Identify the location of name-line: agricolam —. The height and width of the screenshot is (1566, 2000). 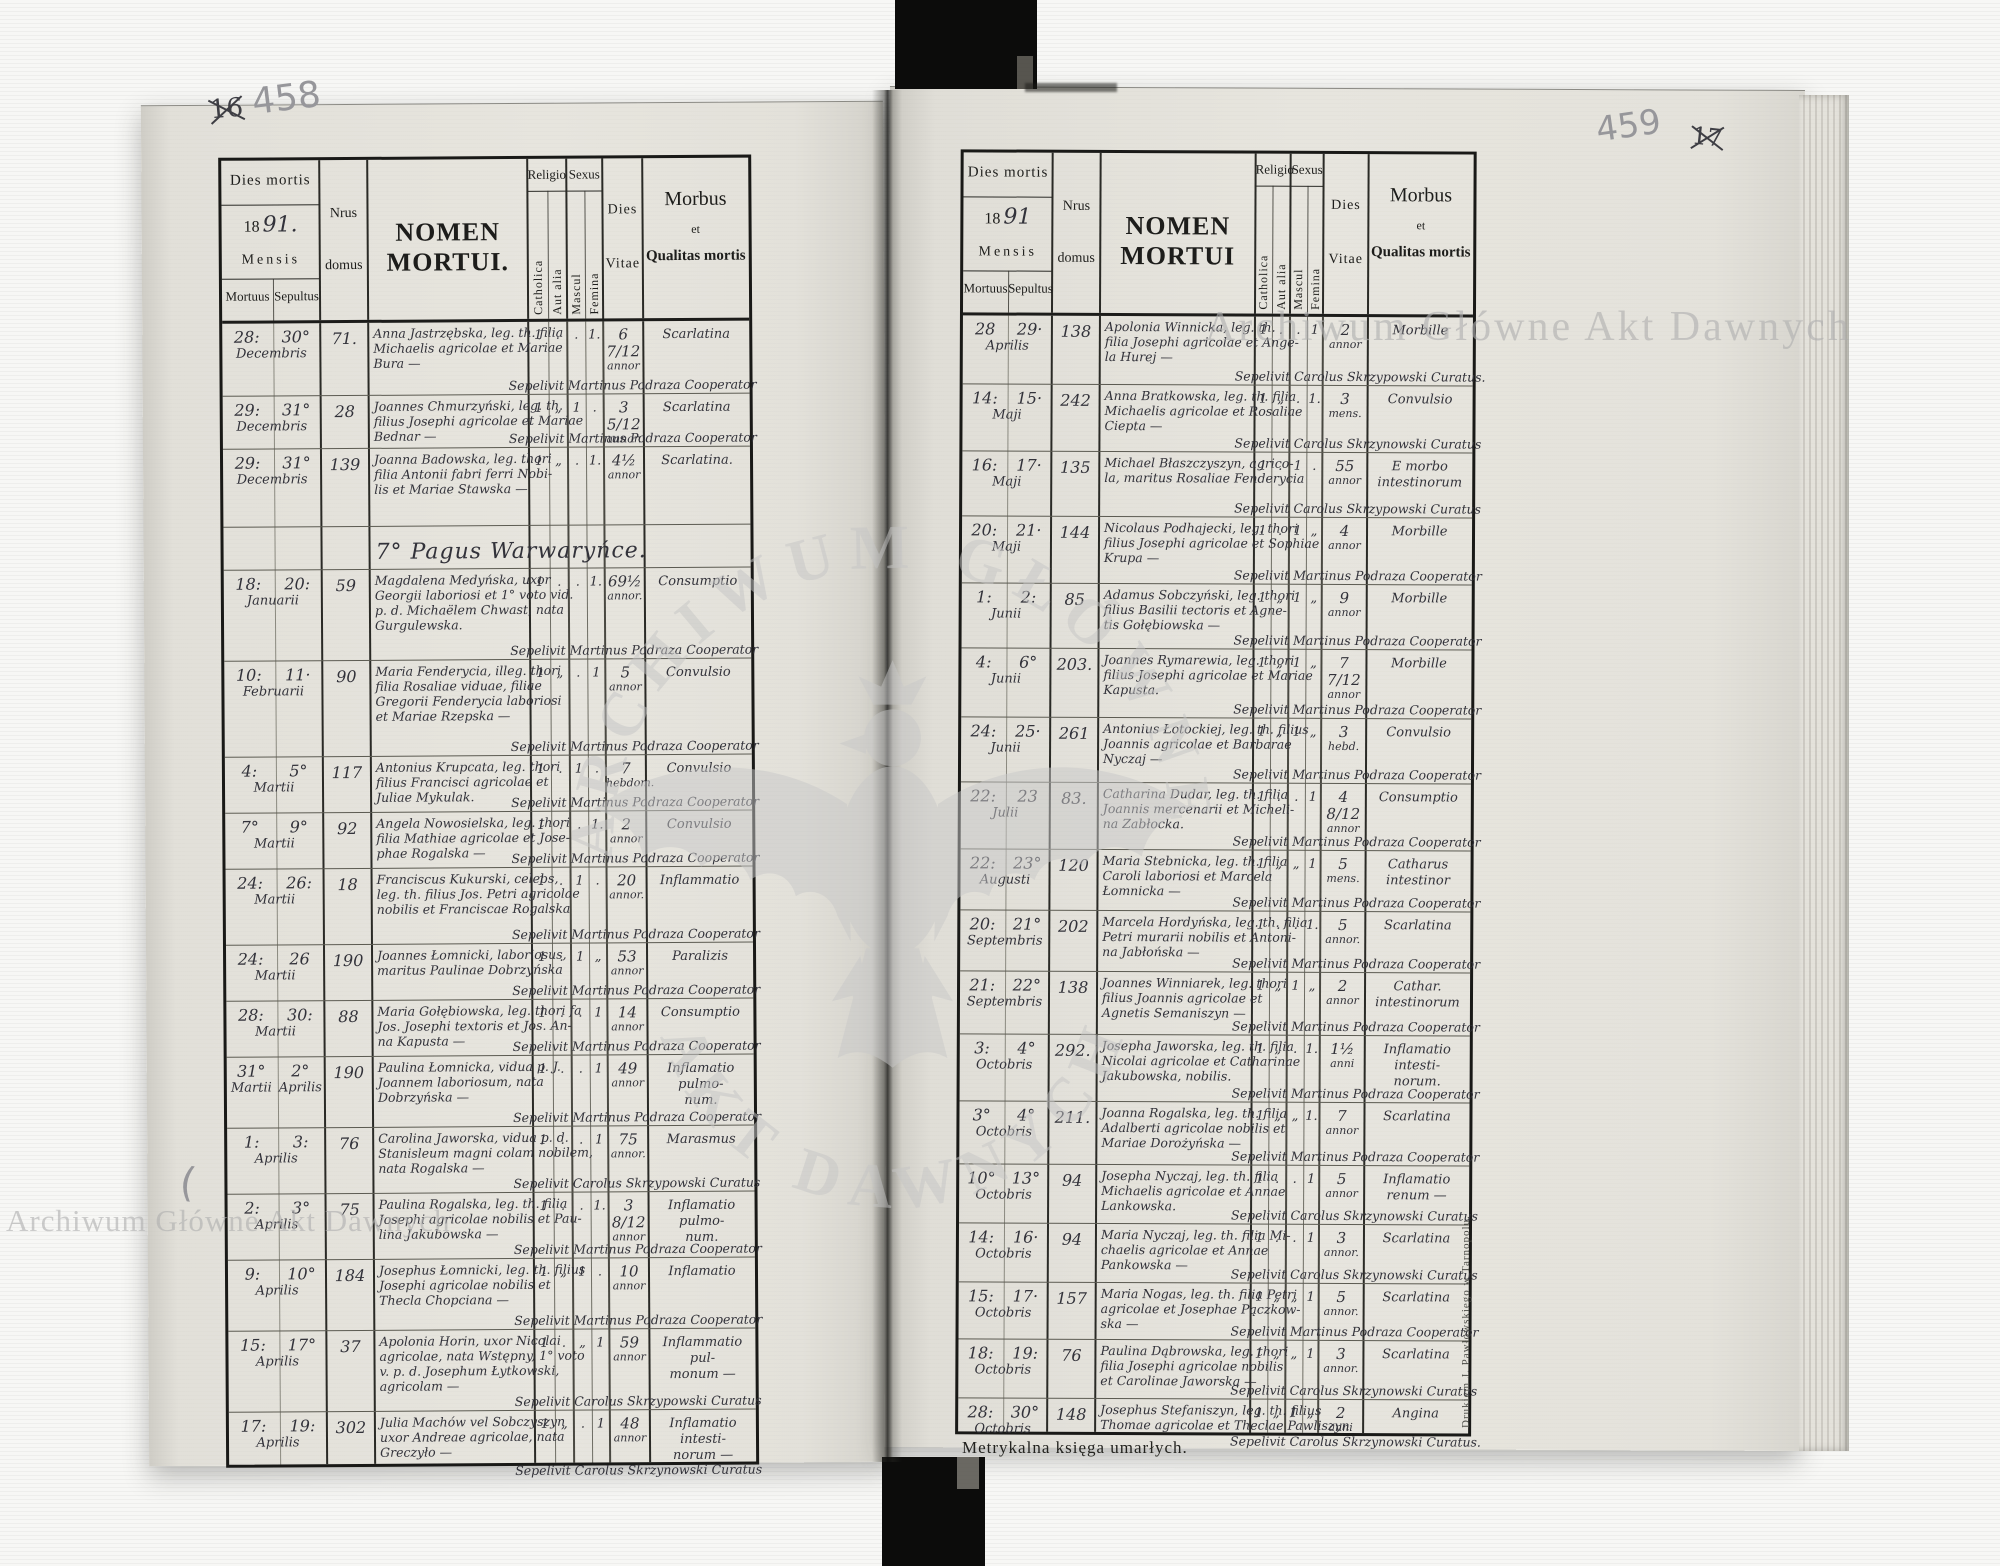
(419, 1386).